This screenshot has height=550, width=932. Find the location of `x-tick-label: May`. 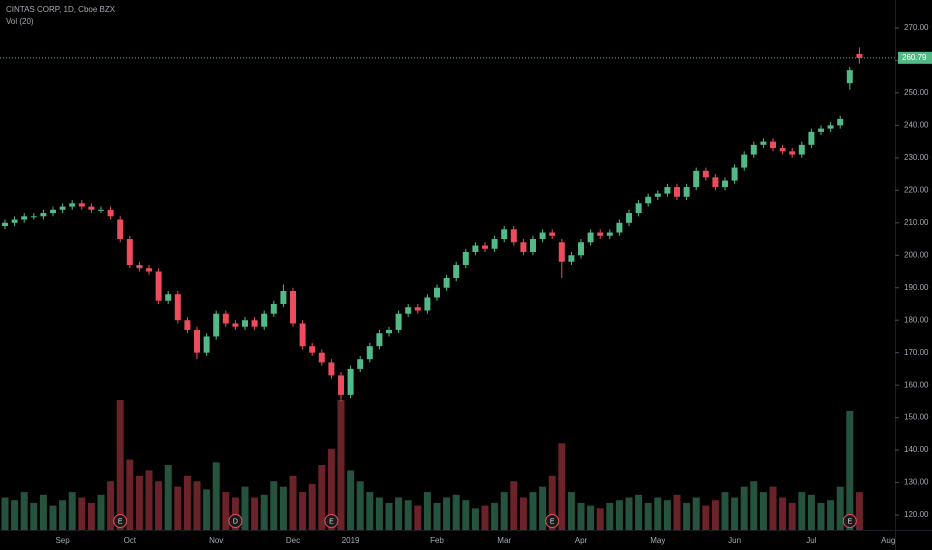

x-tick-label: May is located at coordinates (657, 540).